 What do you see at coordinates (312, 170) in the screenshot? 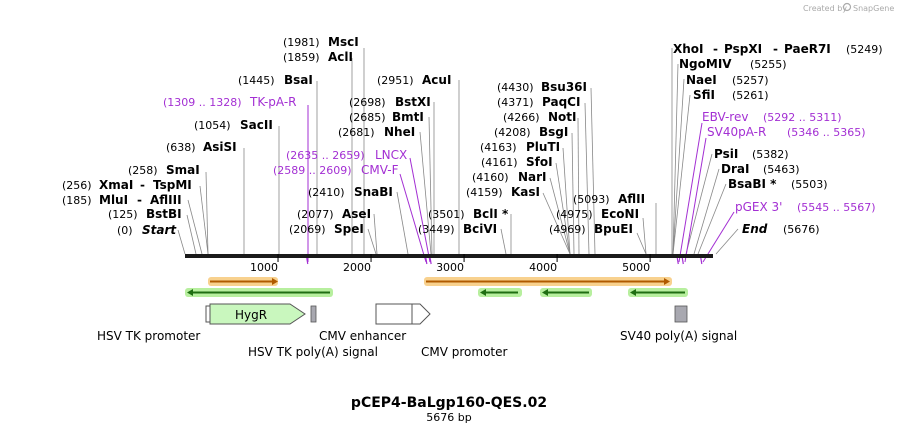
I see `primer-range-cmv-f: (2589 .. 2609)` at bounding box center [312, 170].